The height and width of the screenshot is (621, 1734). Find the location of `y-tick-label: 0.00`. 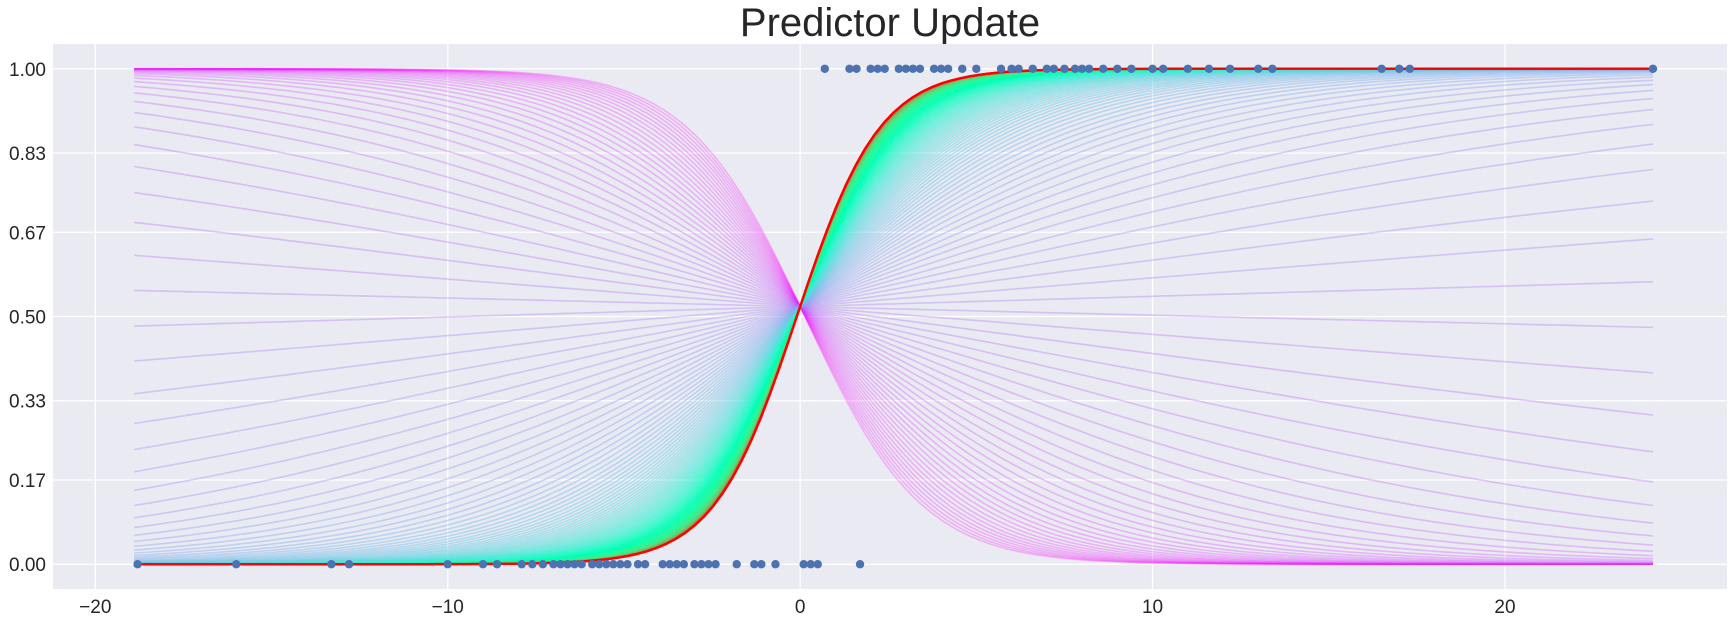

y-tick-label: 0.00 is located at coordinates (27, 565).